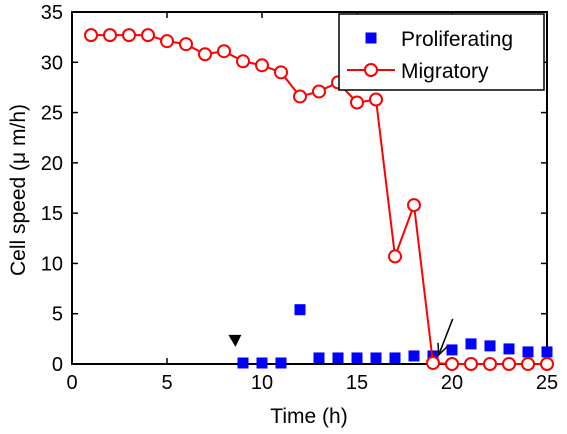 The height and width of the screenshot is (434, 567). Describe the element at coordinates (18, 190) in the screenshot. I see `y-axis-label: Cell speed (μ m/h)` at that location.